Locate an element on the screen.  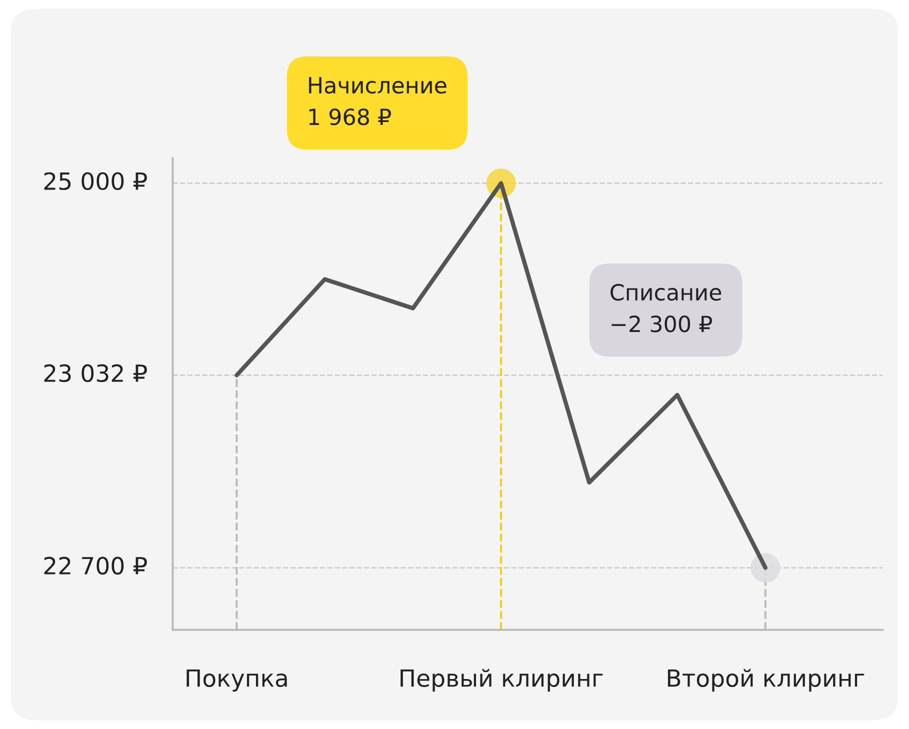
annotation: Списание −2 300 ₽ is located at coordinates (666, 308).